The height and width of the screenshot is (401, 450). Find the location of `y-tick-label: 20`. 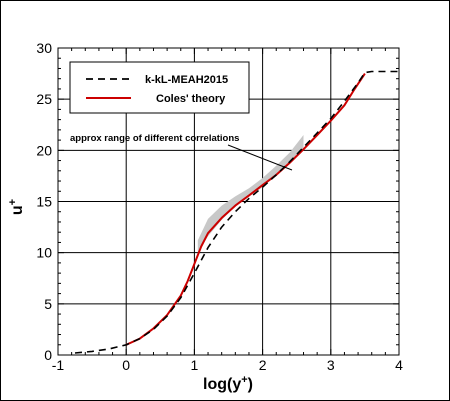

y-tick-label: 20 is located at coordinates (44, 150).